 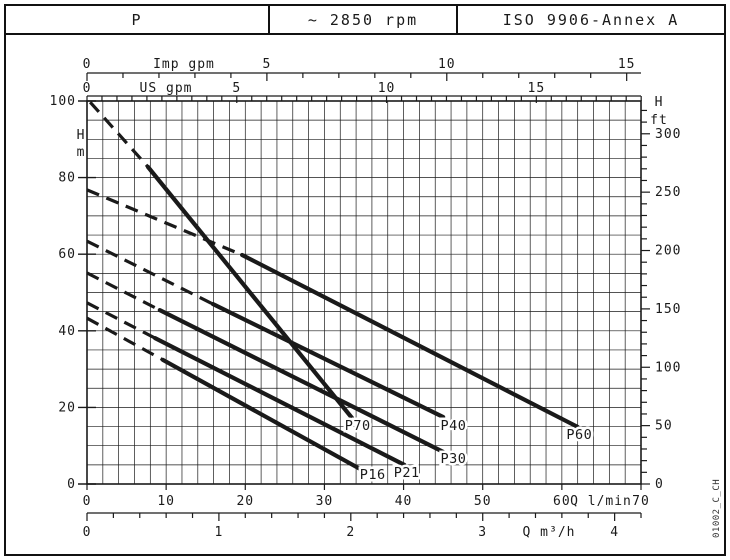 I want to click on us-gpm-axis-label: US gpm, so click(x=166, y=88).